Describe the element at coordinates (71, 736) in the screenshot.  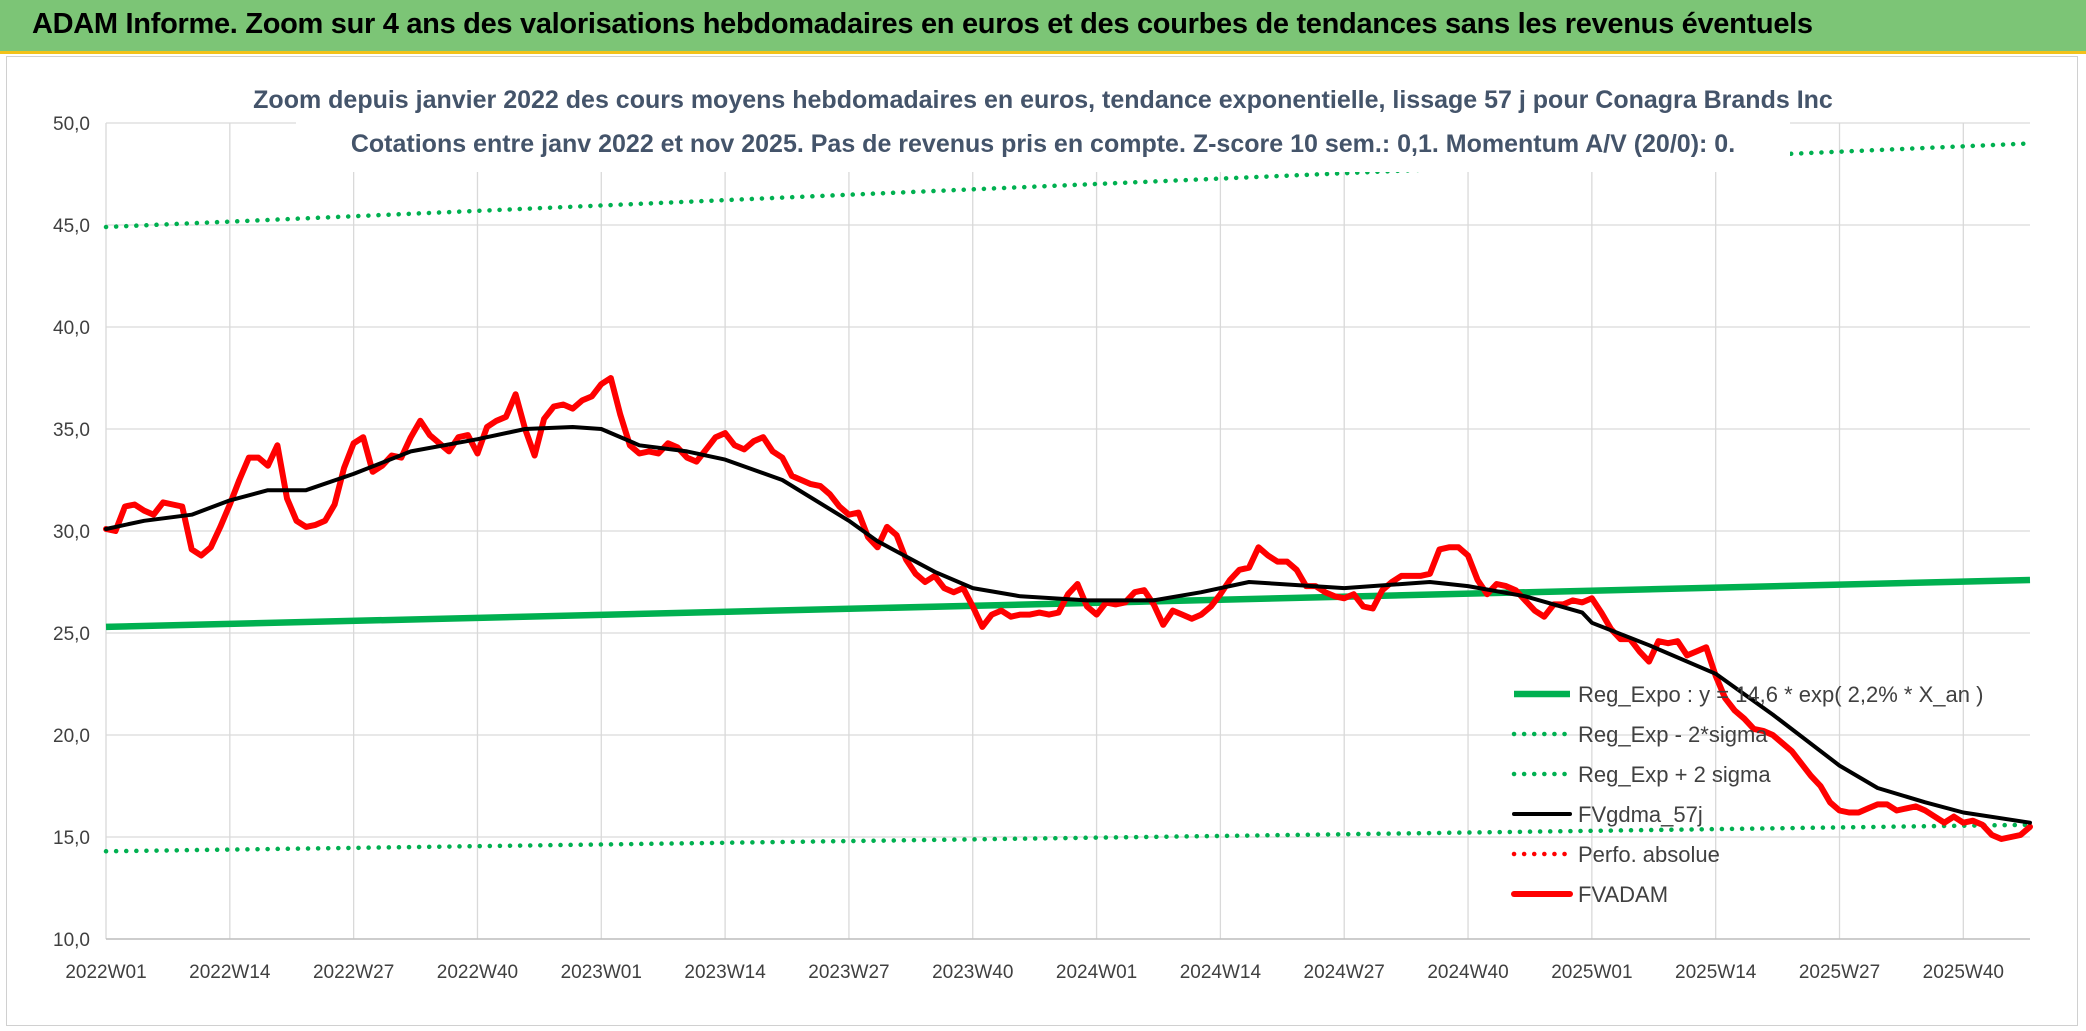
I see `y-tick-label: 20,0` at that location.